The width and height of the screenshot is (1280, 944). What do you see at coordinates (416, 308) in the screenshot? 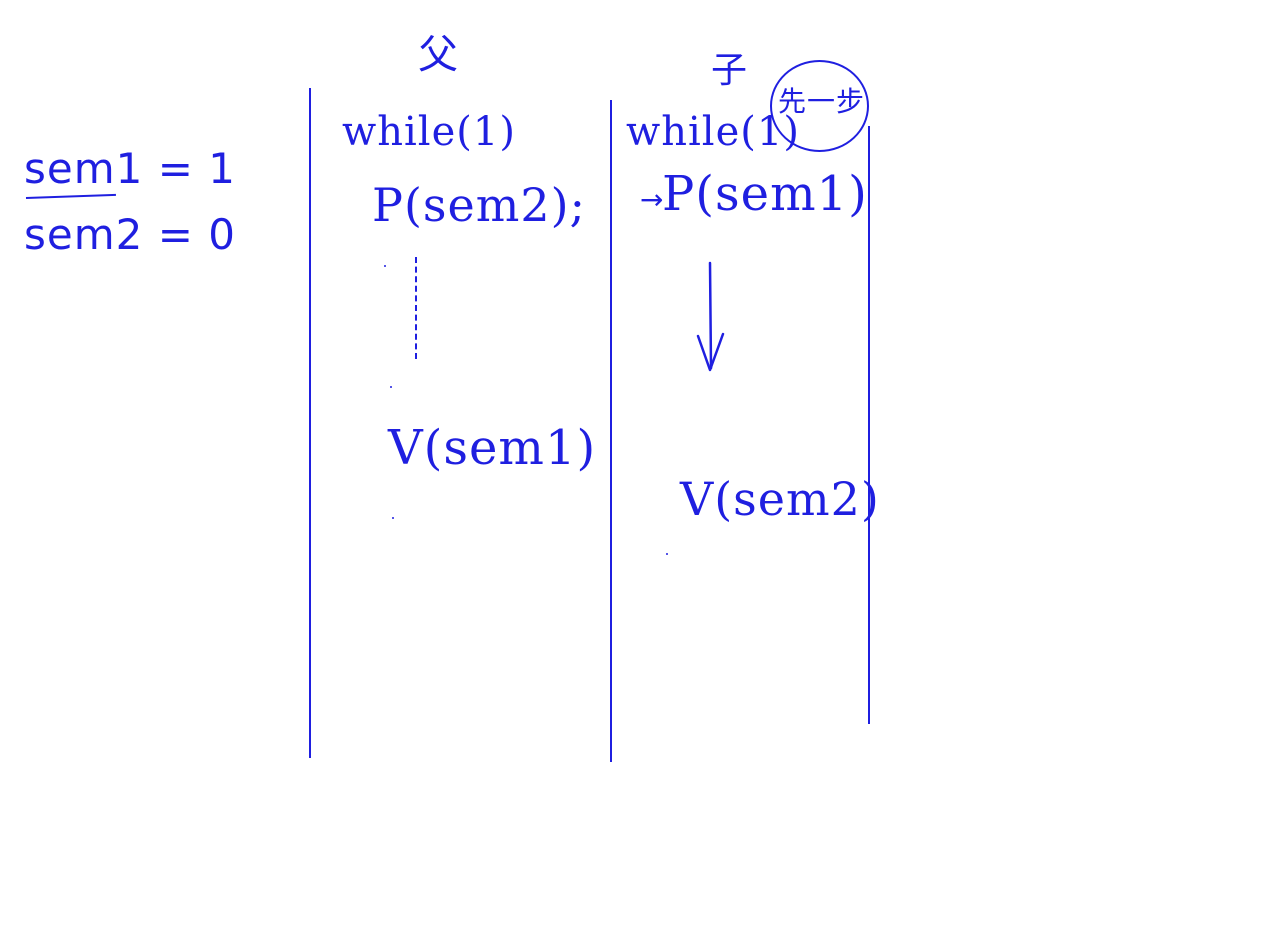
I see `parent-critical-section-dash` at bounding box center [416, 308].